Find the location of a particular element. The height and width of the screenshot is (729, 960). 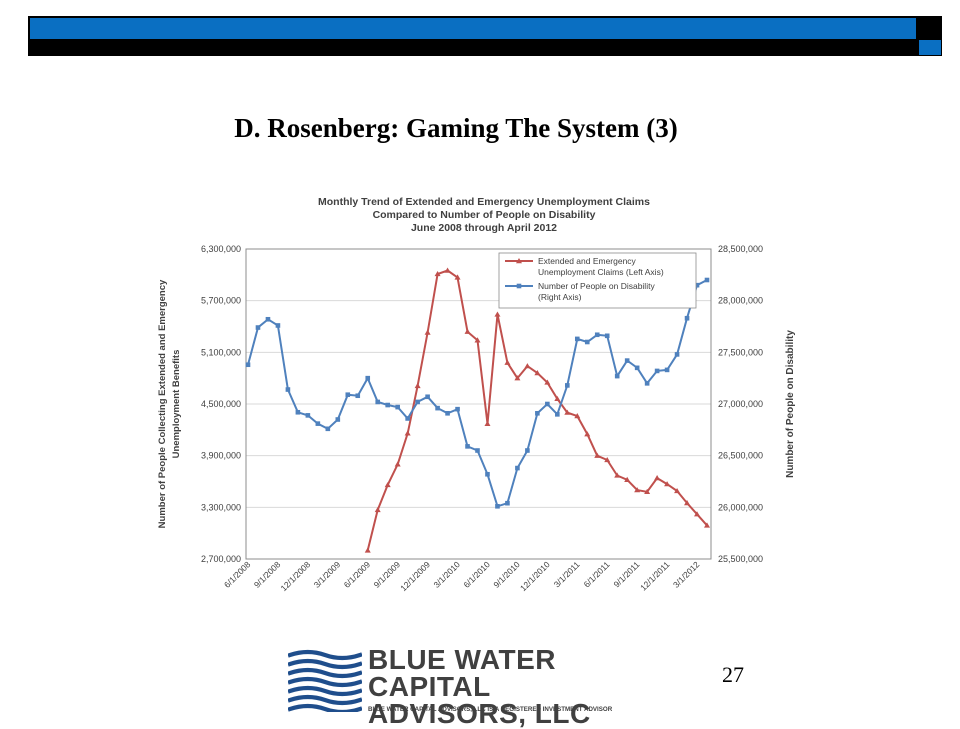

right-tick-label: 27,000,000 is located at coordinates (740, 404).